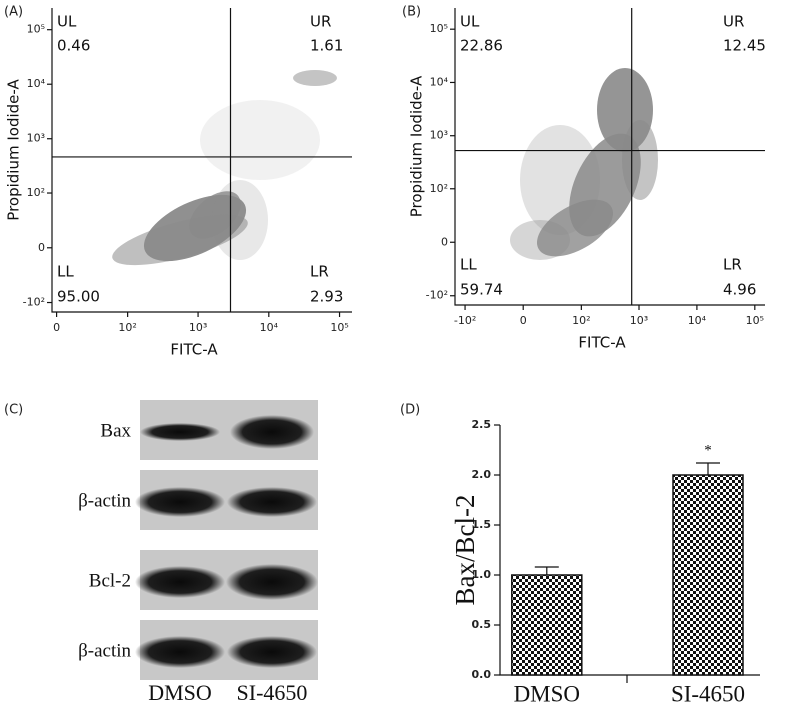  I want to click on quadrant-percent: 95.00, so click(78, 297).